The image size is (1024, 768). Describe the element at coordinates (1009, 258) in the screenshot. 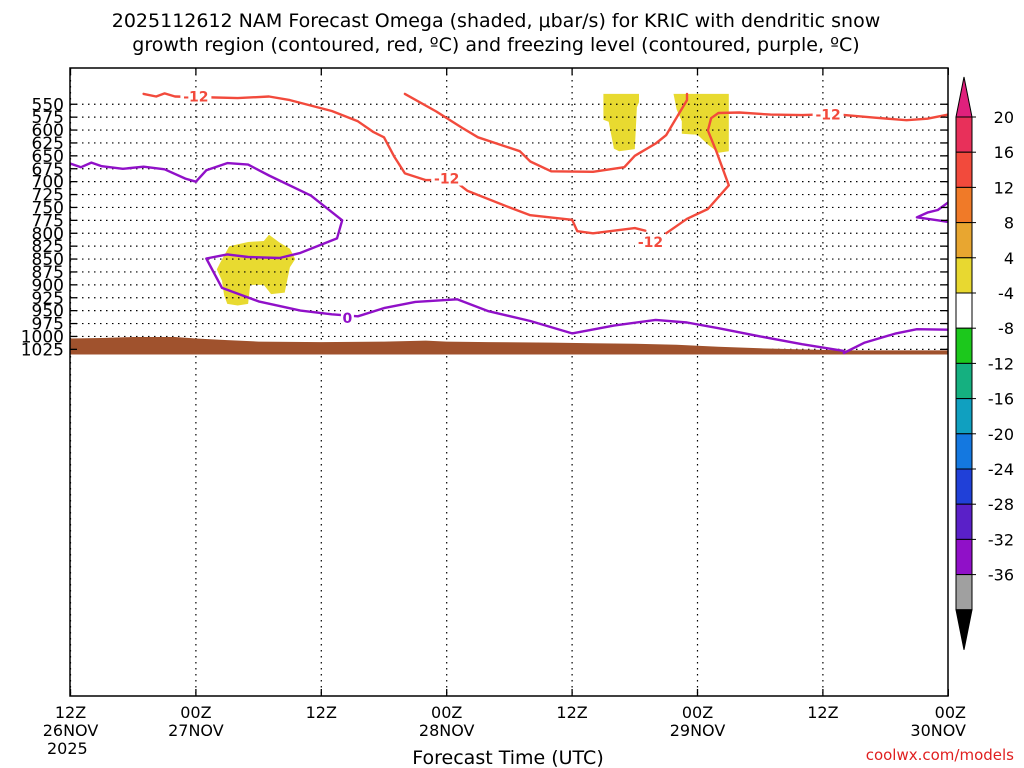

I see `colorbar-label: 4` at that location.